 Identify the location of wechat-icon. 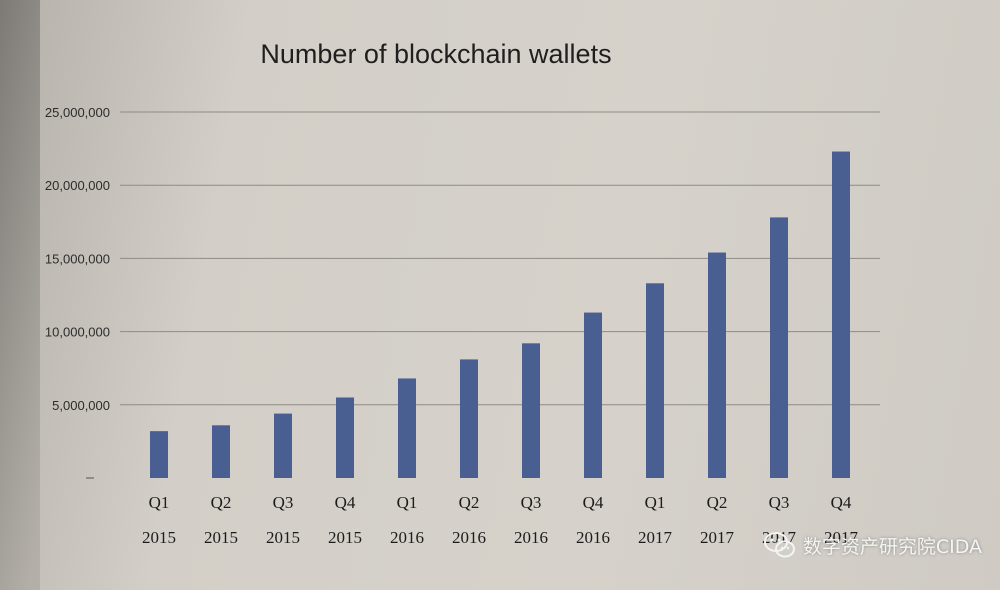
(780, 545).